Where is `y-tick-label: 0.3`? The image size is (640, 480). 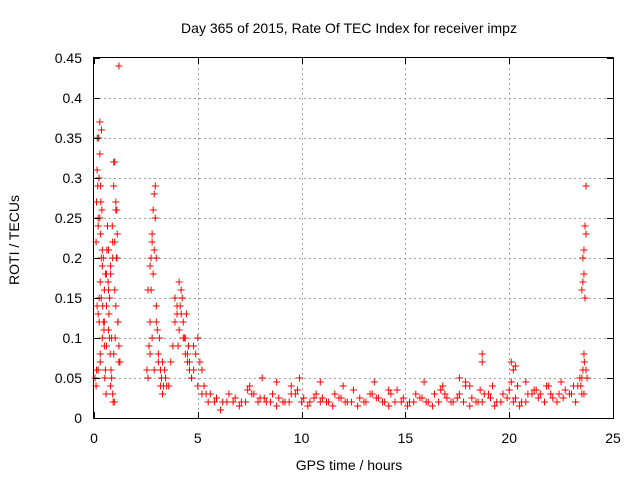
y-tick-label: 0.3 is located at coordinates (73, 178).